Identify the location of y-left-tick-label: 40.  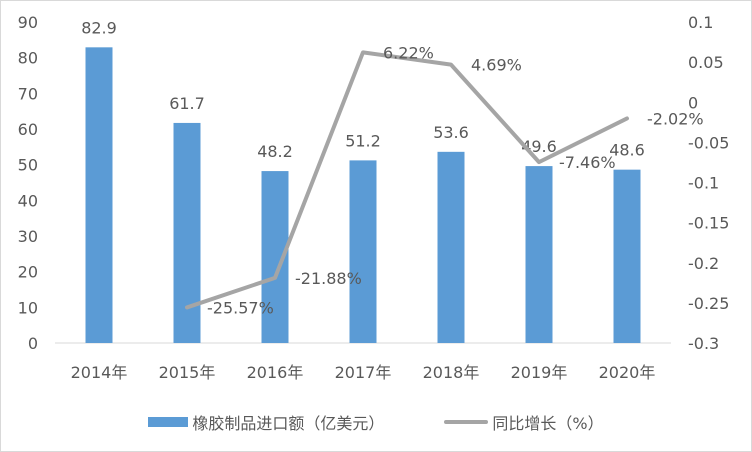
(28, 200).